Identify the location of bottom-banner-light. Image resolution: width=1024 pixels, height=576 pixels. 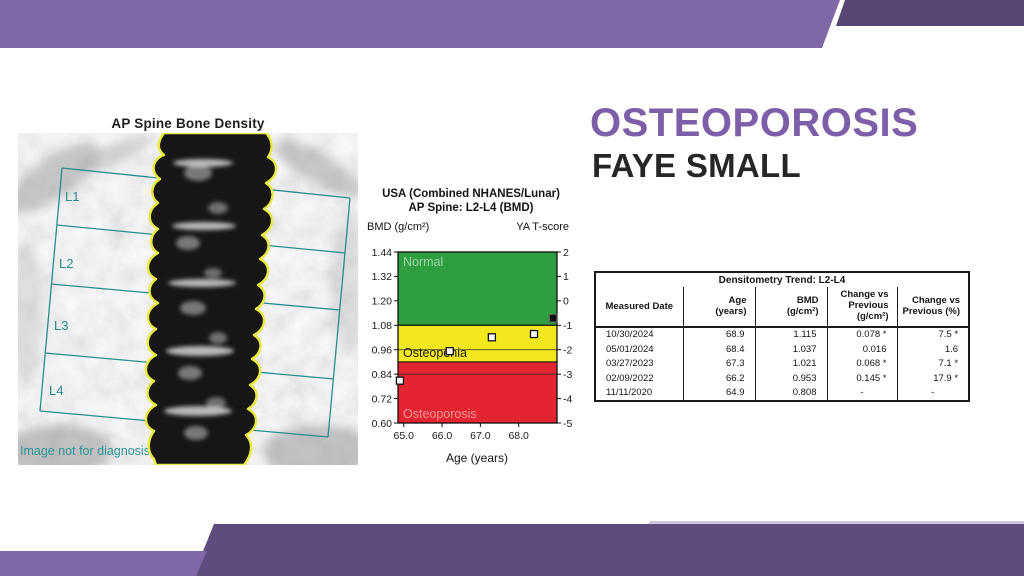
(103, 563).